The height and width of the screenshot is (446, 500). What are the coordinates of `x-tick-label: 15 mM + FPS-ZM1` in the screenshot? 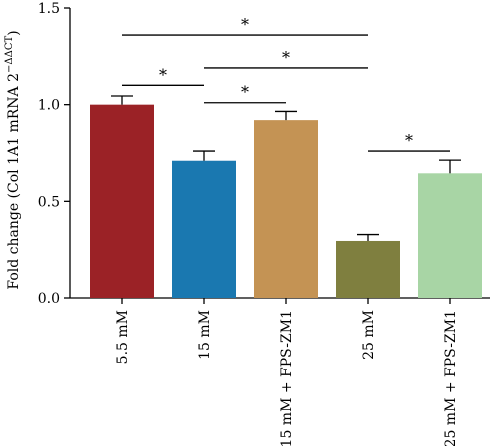 It's located at (287, 378).